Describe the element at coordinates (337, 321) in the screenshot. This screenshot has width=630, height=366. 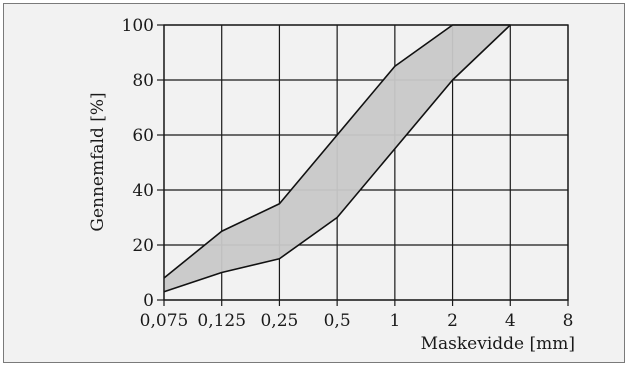
I see `x-tick-label: 0,5` at that location.